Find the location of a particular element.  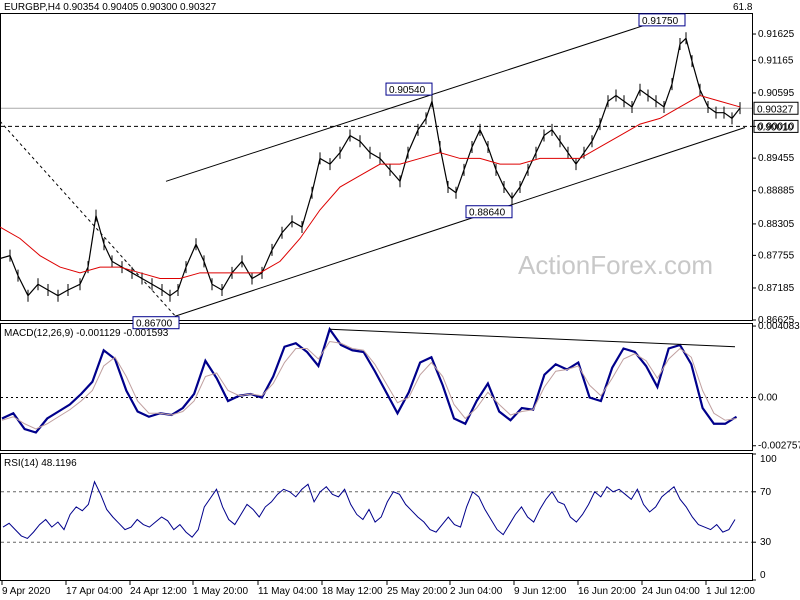

macd-divergence-line is located at coordinates (532, 338).